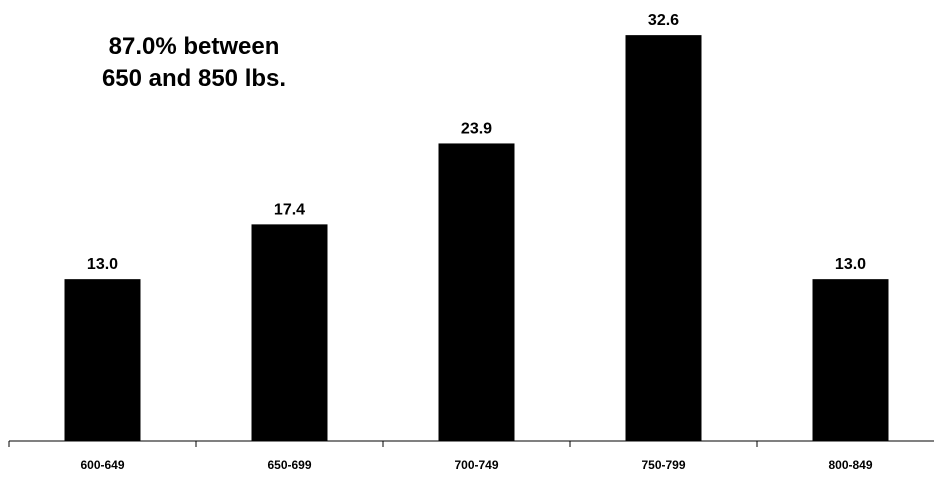 The image size is (939, 492). What do you see at coordinates (850, 465) in the screenshot?
I see `x-tick-label: 800-849` at bounding box center [850, 465].